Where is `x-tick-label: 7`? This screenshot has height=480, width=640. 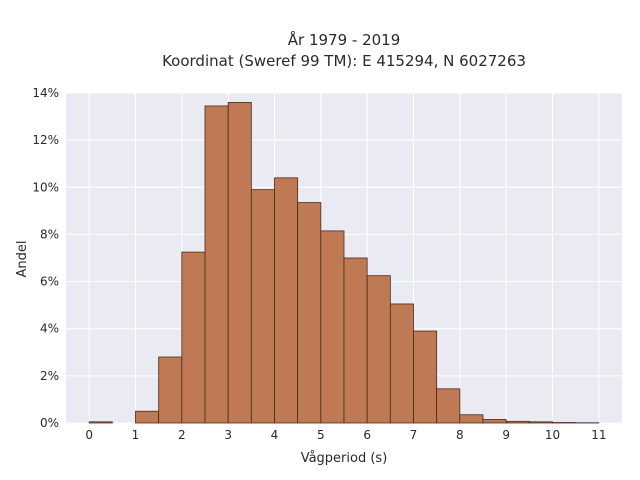 x-tick-label: 7 is located at coordinates (414, 435).